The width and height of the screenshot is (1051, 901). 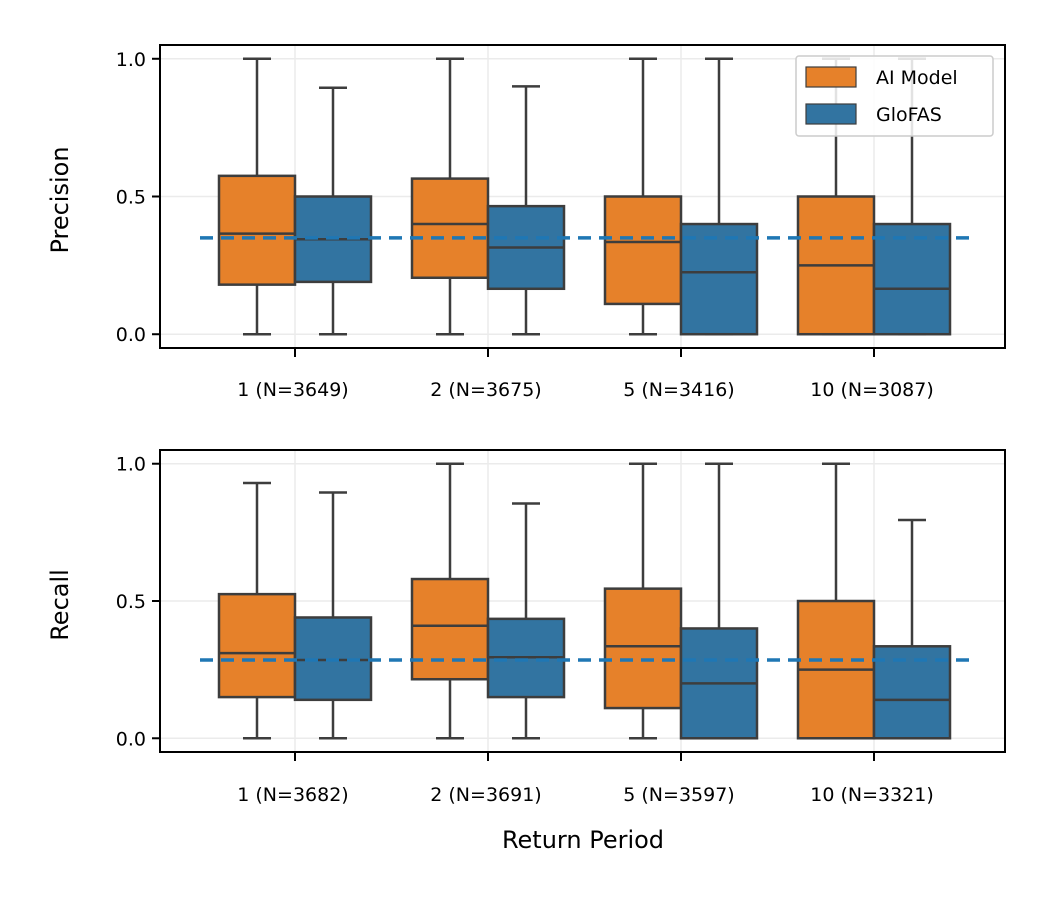 What do you see at coordinates (917, 78) in the screenshot?
I see `legend-label-ai-model: AI Model` at bounding box center [917, 78].